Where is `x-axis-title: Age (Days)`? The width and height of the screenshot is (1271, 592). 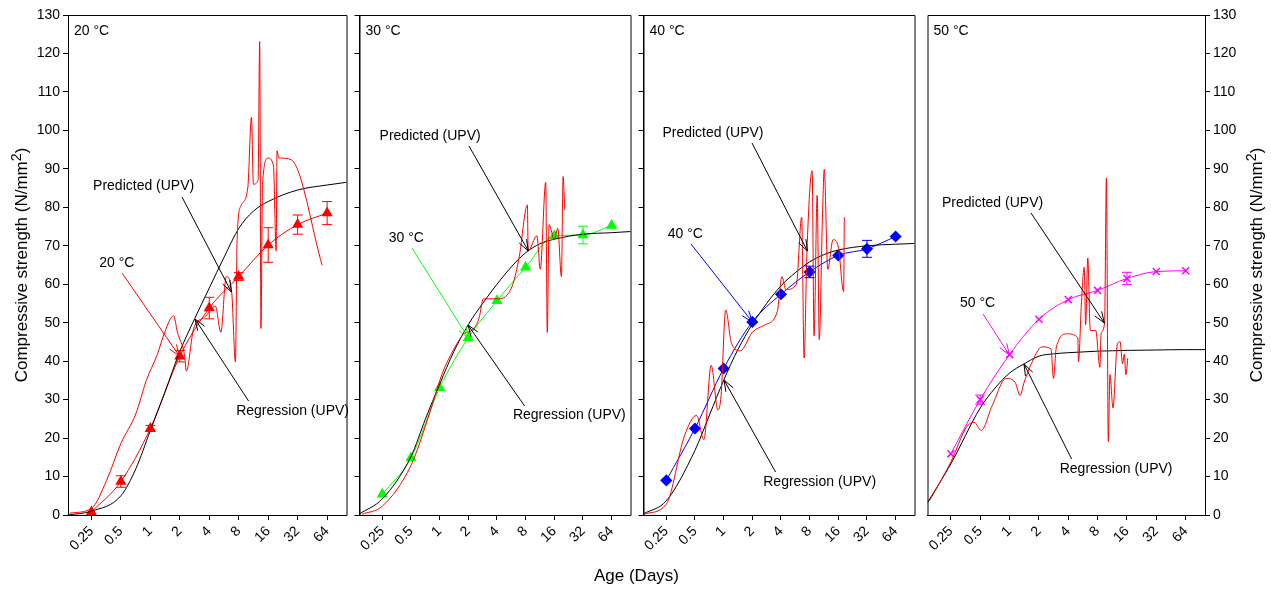 x-axis-title: Age (Days) is located at coordinates (636, 576).